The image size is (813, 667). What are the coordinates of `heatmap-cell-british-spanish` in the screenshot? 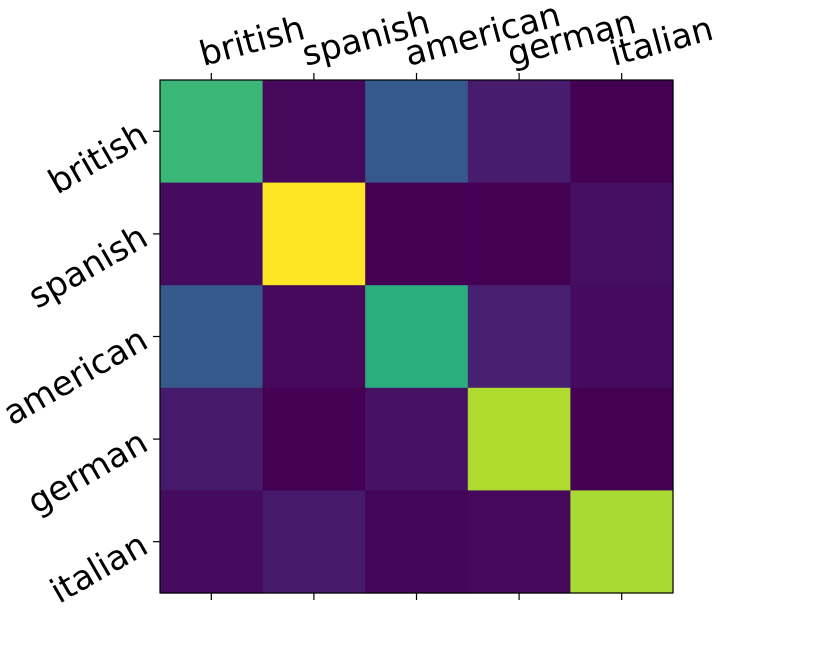 It's located at (314, 132).